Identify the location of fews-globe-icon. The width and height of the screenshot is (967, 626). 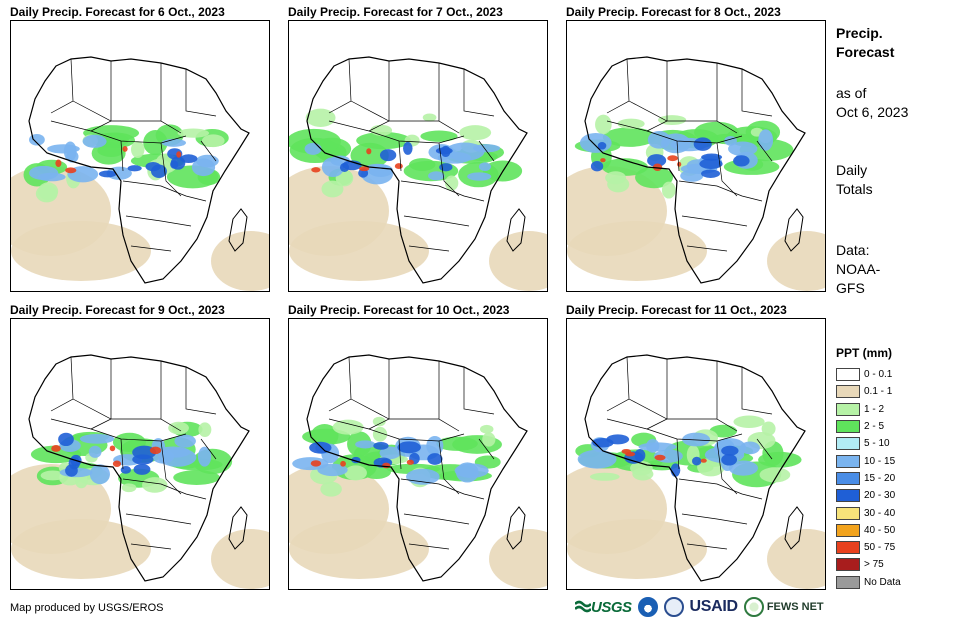
(753, 607).